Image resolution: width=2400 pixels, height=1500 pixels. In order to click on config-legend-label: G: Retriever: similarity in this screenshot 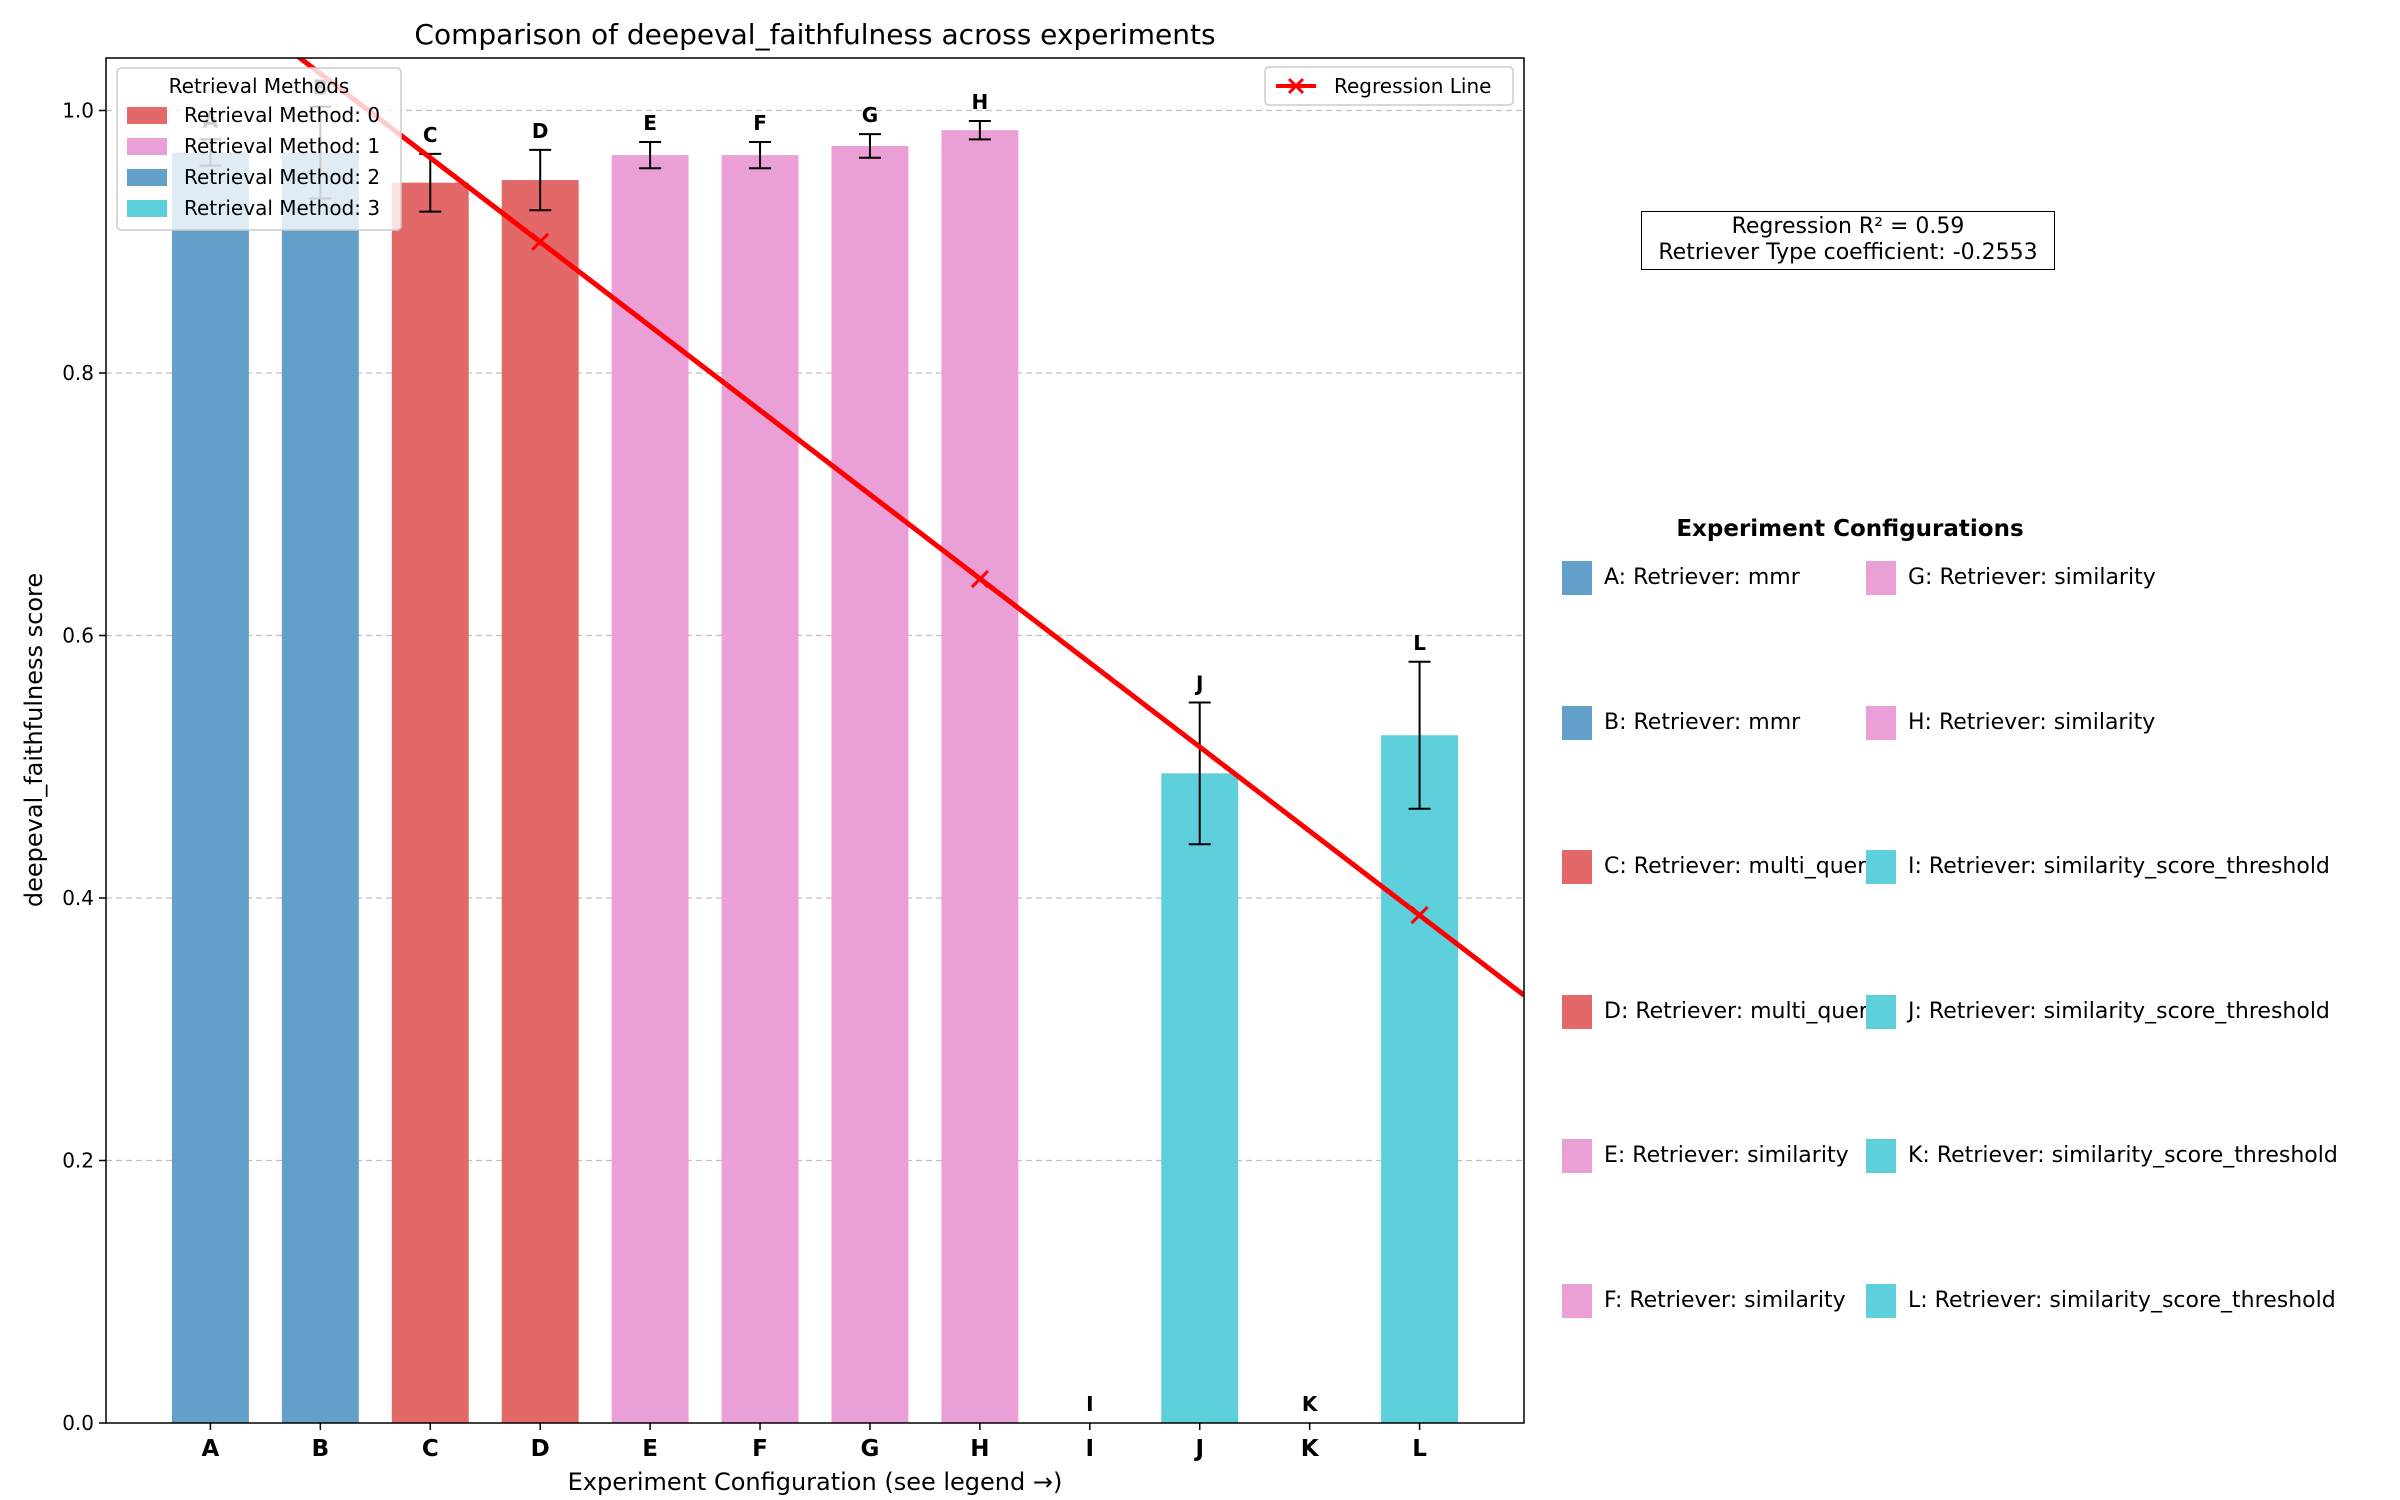, I will do `click(2032, 577)`.